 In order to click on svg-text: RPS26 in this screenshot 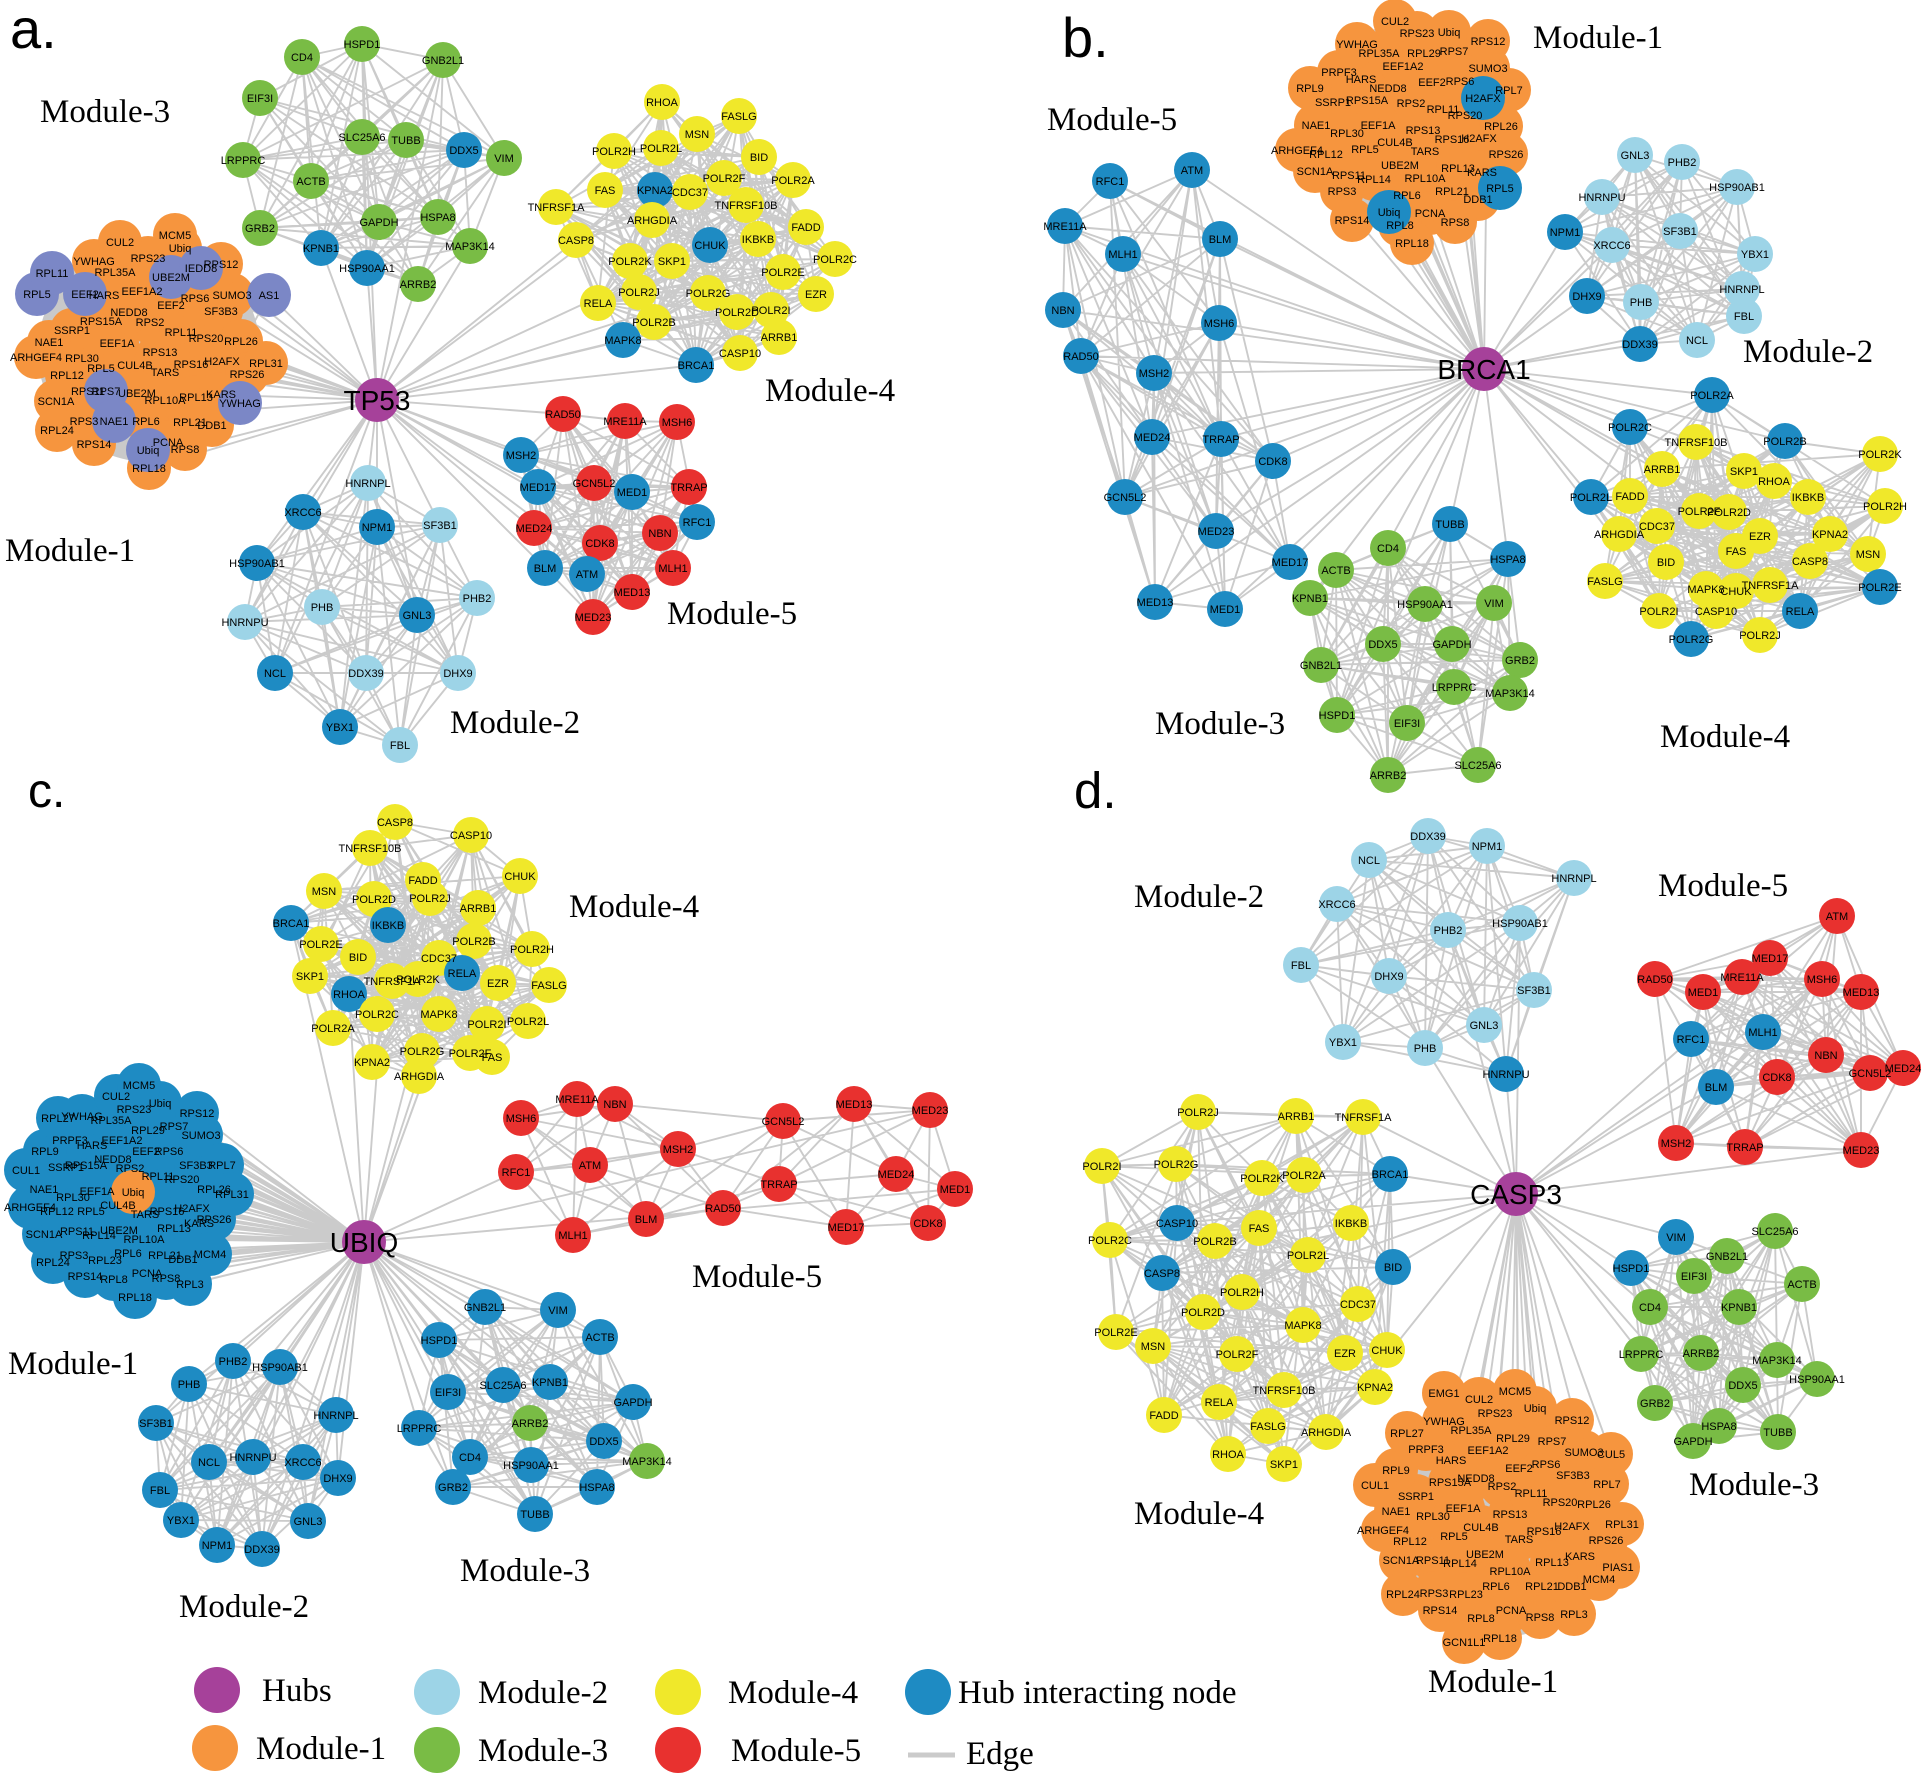, I will do `click(1606, 1541)`.